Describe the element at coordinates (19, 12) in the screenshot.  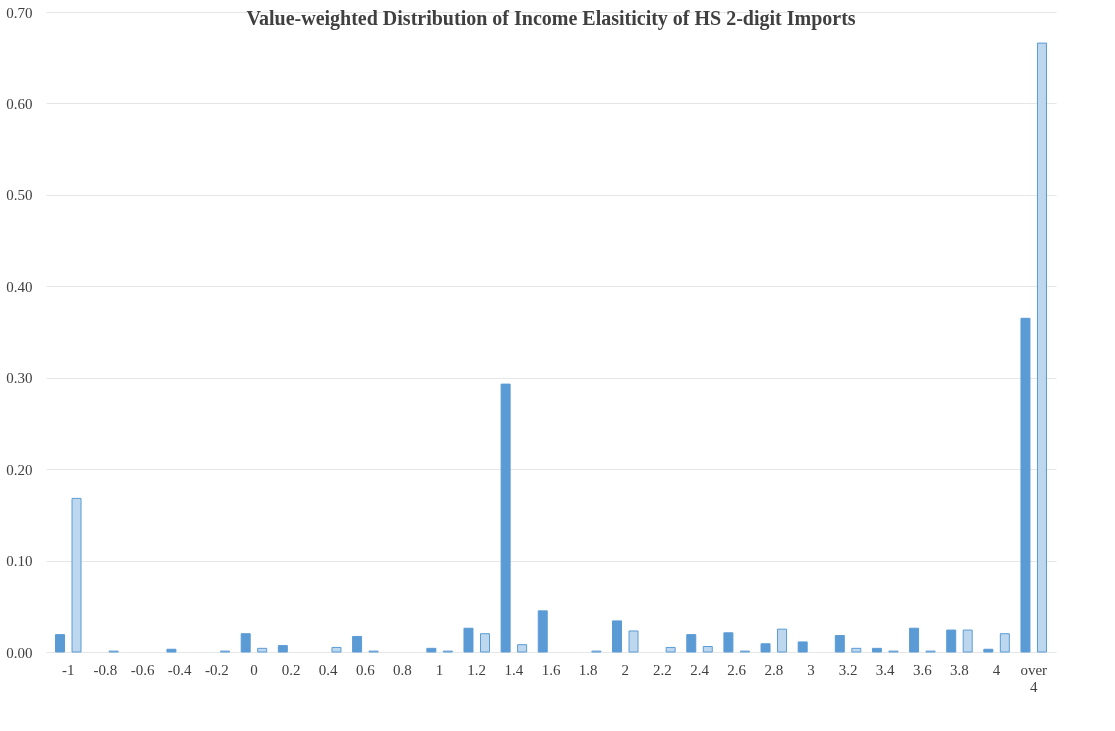
I see `y-tick-label: 0.70` at that location.